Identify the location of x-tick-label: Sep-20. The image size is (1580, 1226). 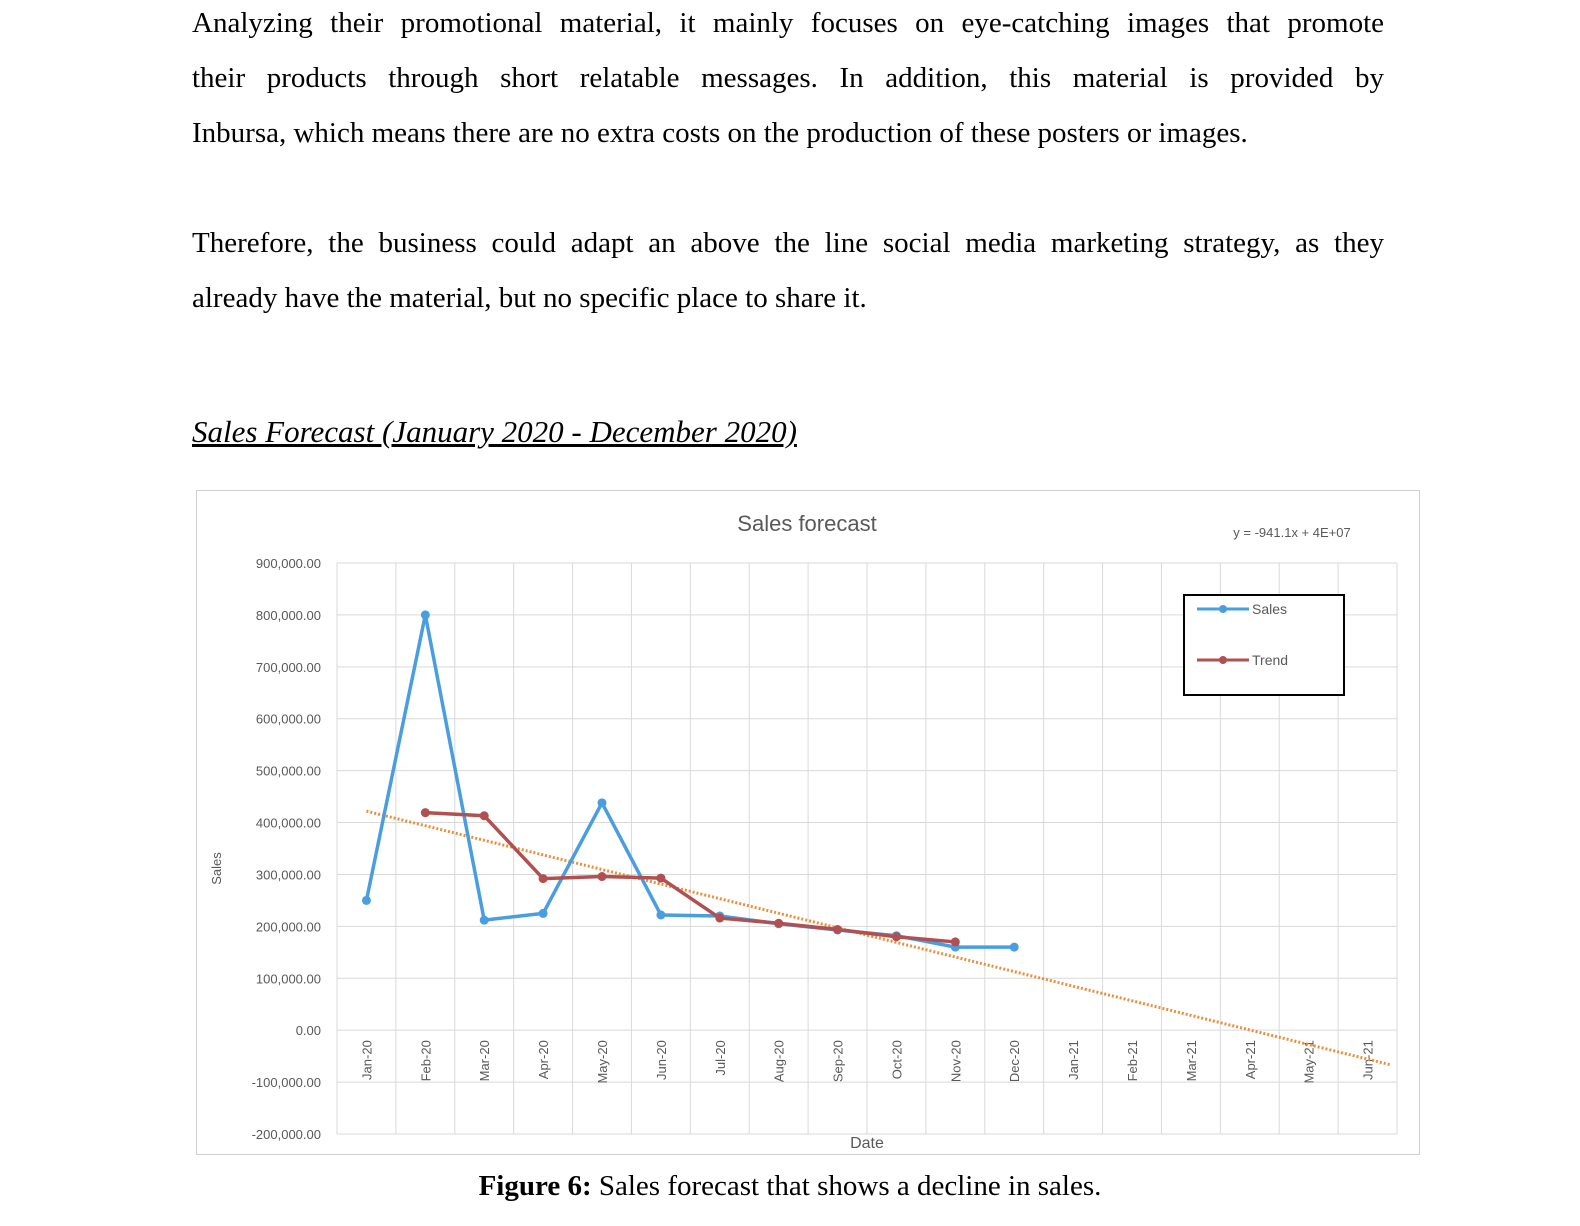
(838, 1061).